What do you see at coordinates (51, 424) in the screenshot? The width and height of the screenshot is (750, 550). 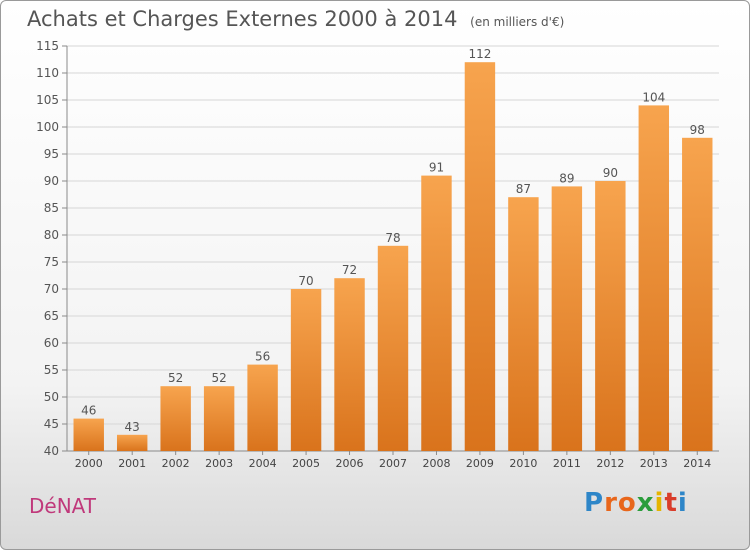 I see `y-tick-label: 45` at bounding box center [51, 424].